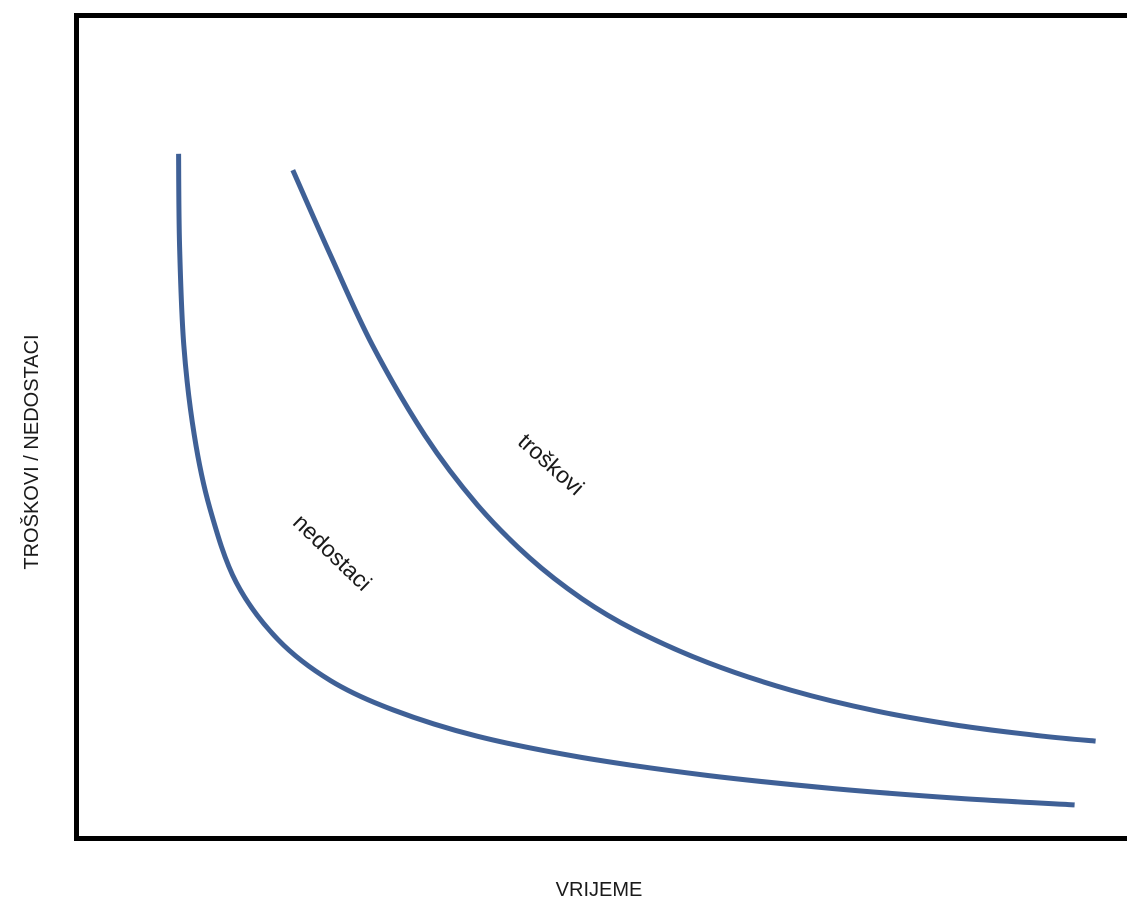  What do you see at coordinates (31, 451) in the screenshot?
I see `y-axis-title: TROŠKOVI / NEDOSTACI` at bounding box center [31, 451].